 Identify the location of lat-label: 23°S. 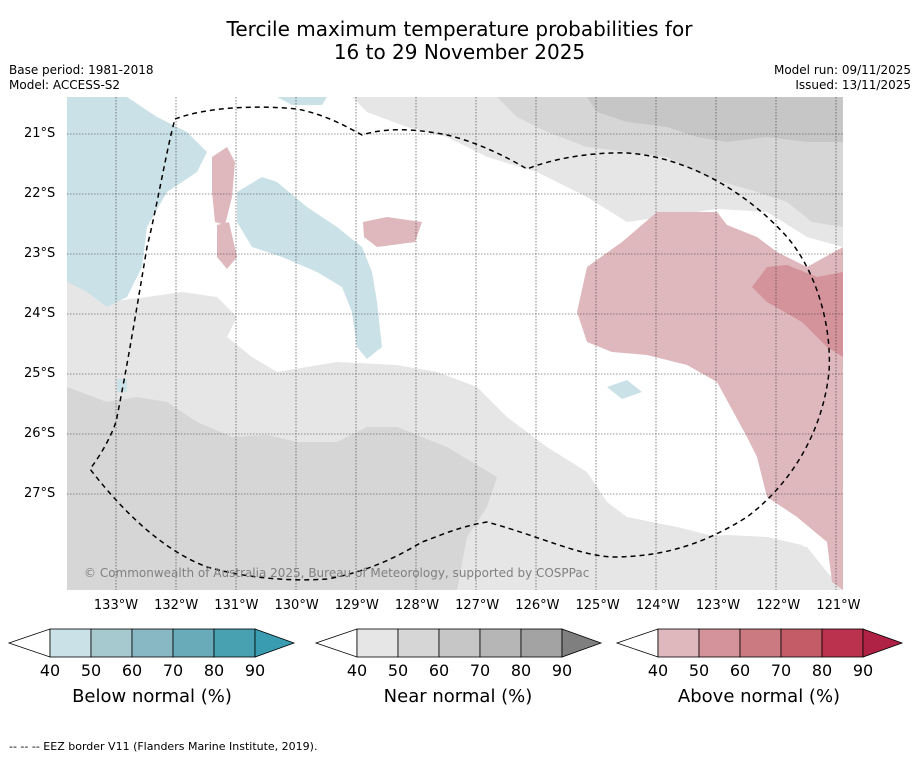
(40, 253).